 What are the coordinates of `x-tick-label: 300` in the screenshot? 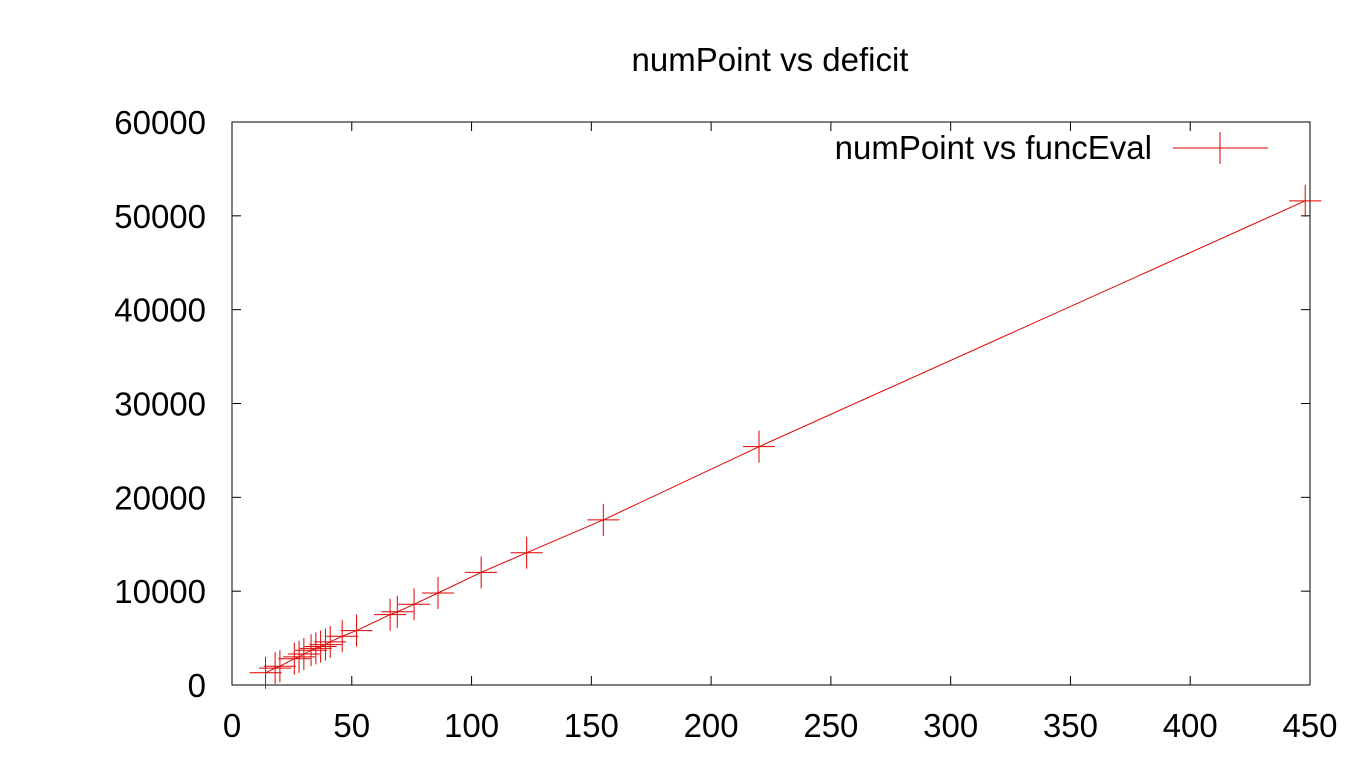 It's located at (950, 725).